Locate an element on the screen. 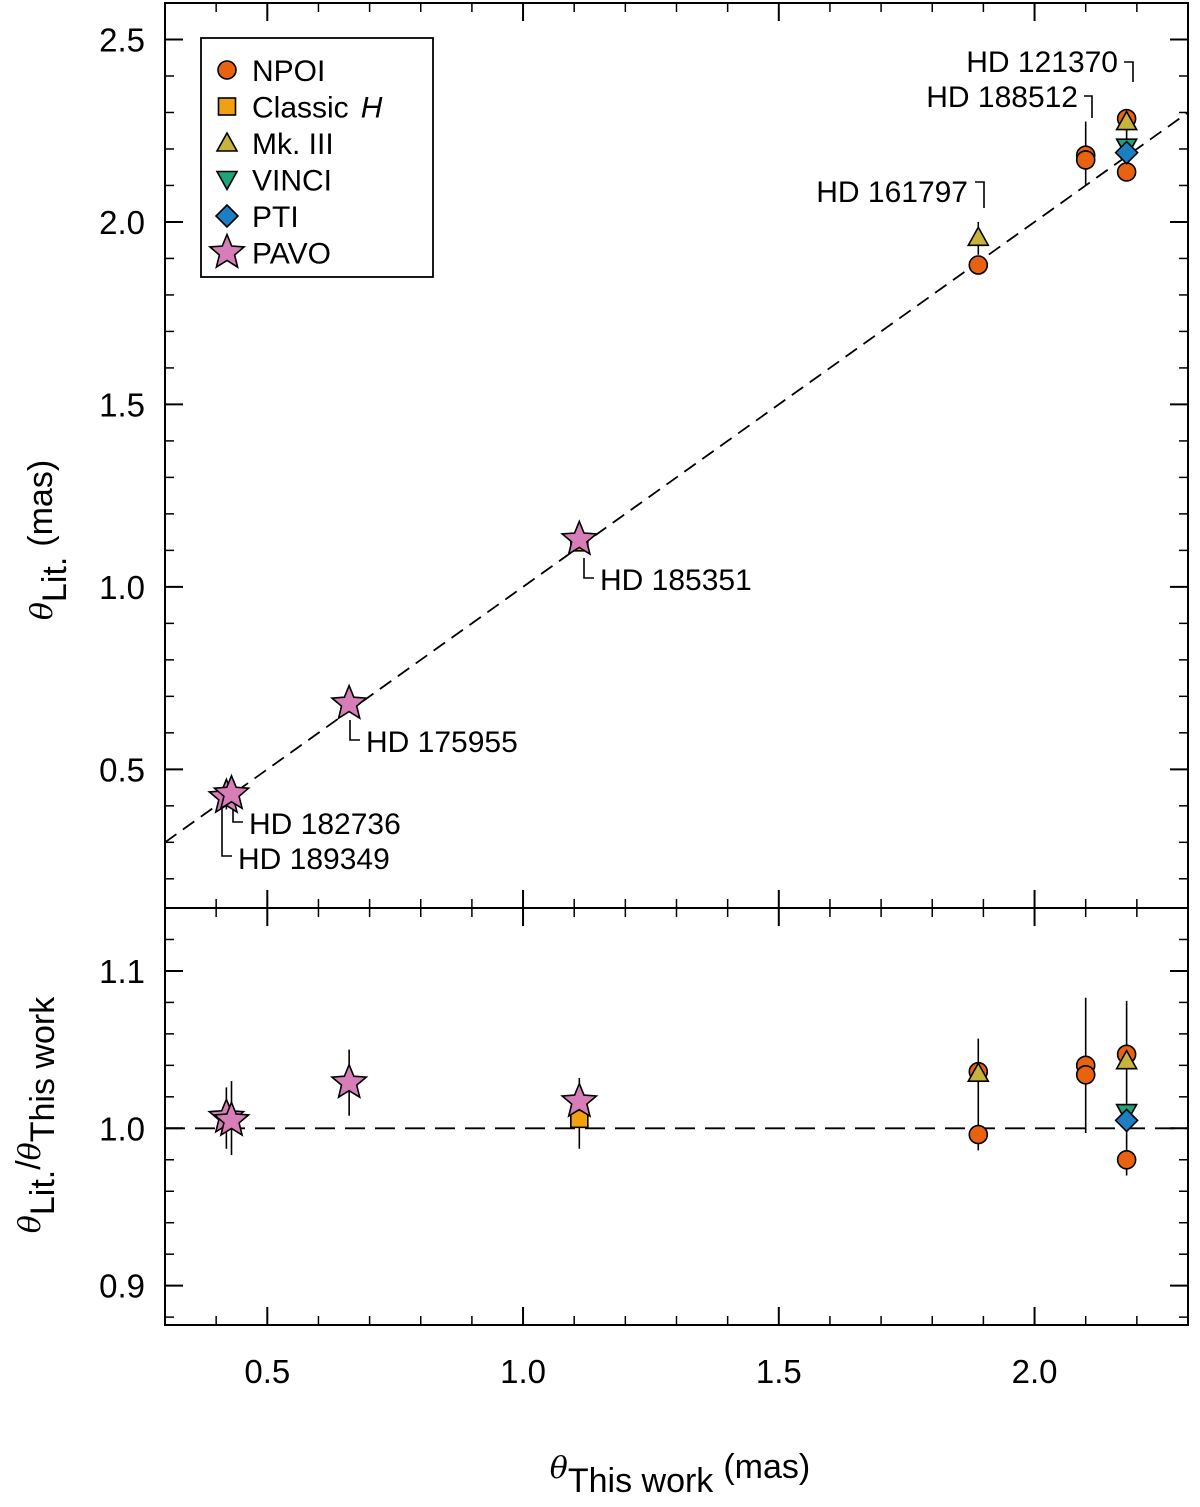  annotation-label: HD 189349 is located at coordinates (314, 859).